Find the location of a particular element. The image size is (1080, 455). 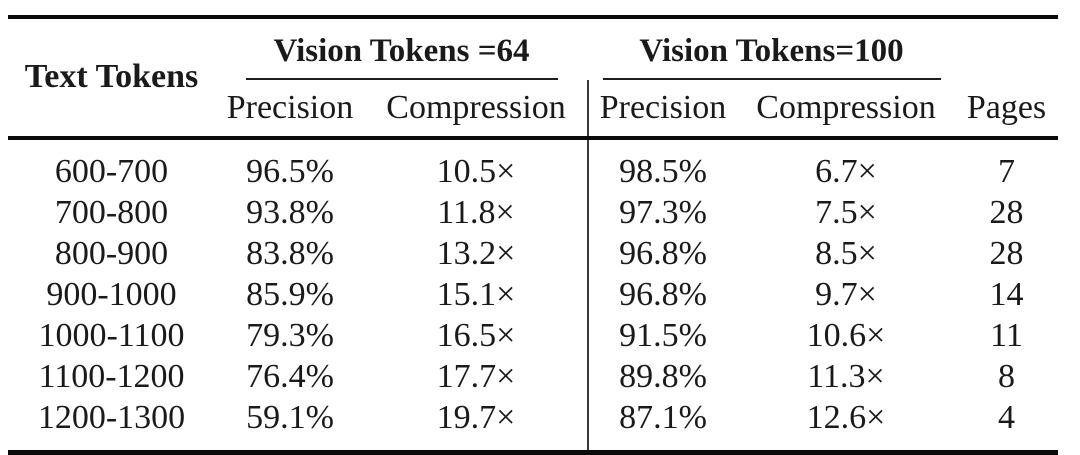

cell-compression-64: 11.8× is located at coordinates (476, 213).